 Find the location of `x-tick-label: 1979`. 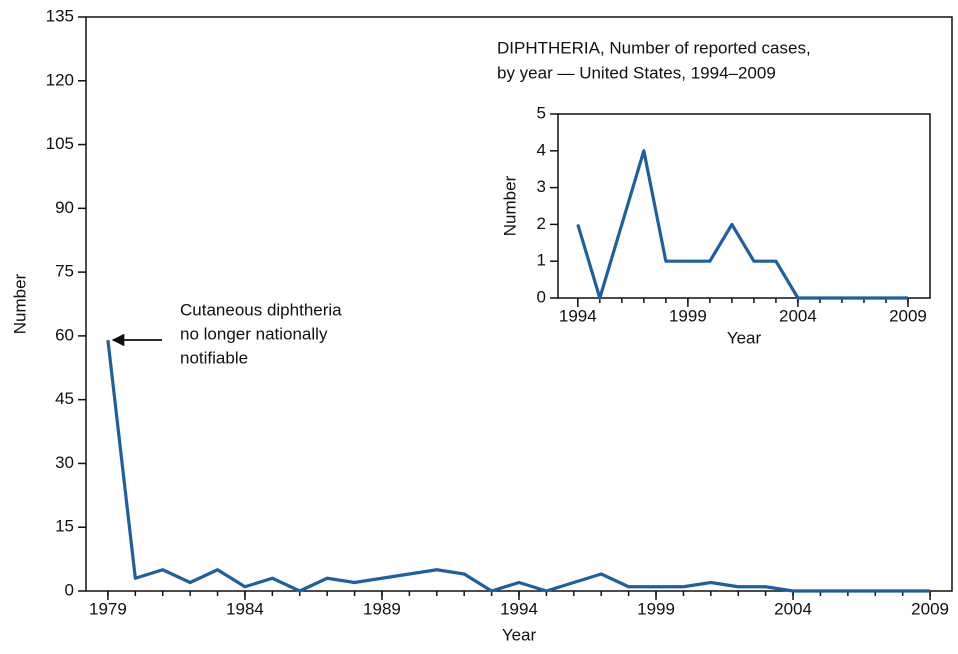

x-tick-label: 1979 is located at coordinates (108, 608).